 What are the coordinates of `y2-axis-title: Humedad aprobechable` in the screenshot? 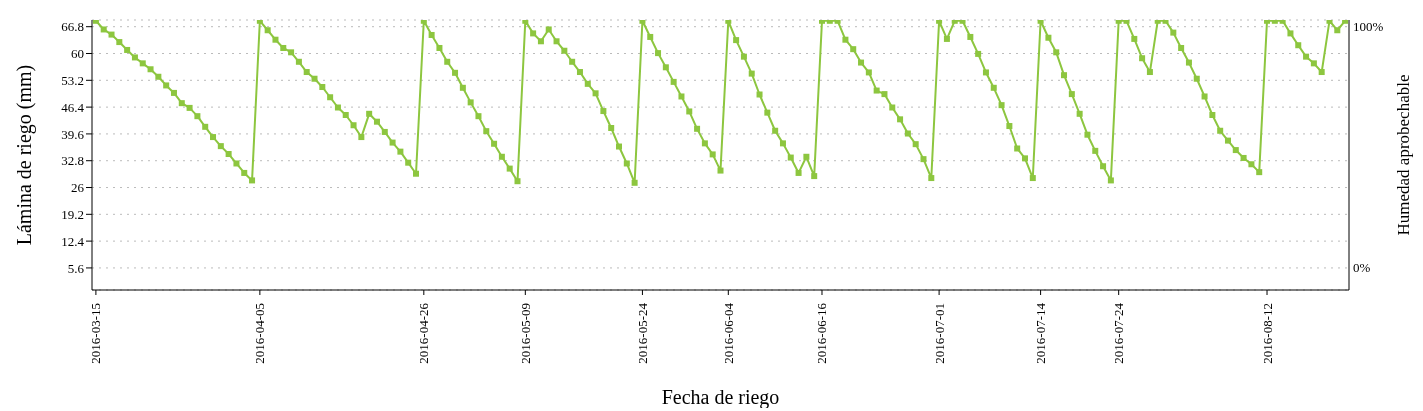 It's located at (1404, 155).